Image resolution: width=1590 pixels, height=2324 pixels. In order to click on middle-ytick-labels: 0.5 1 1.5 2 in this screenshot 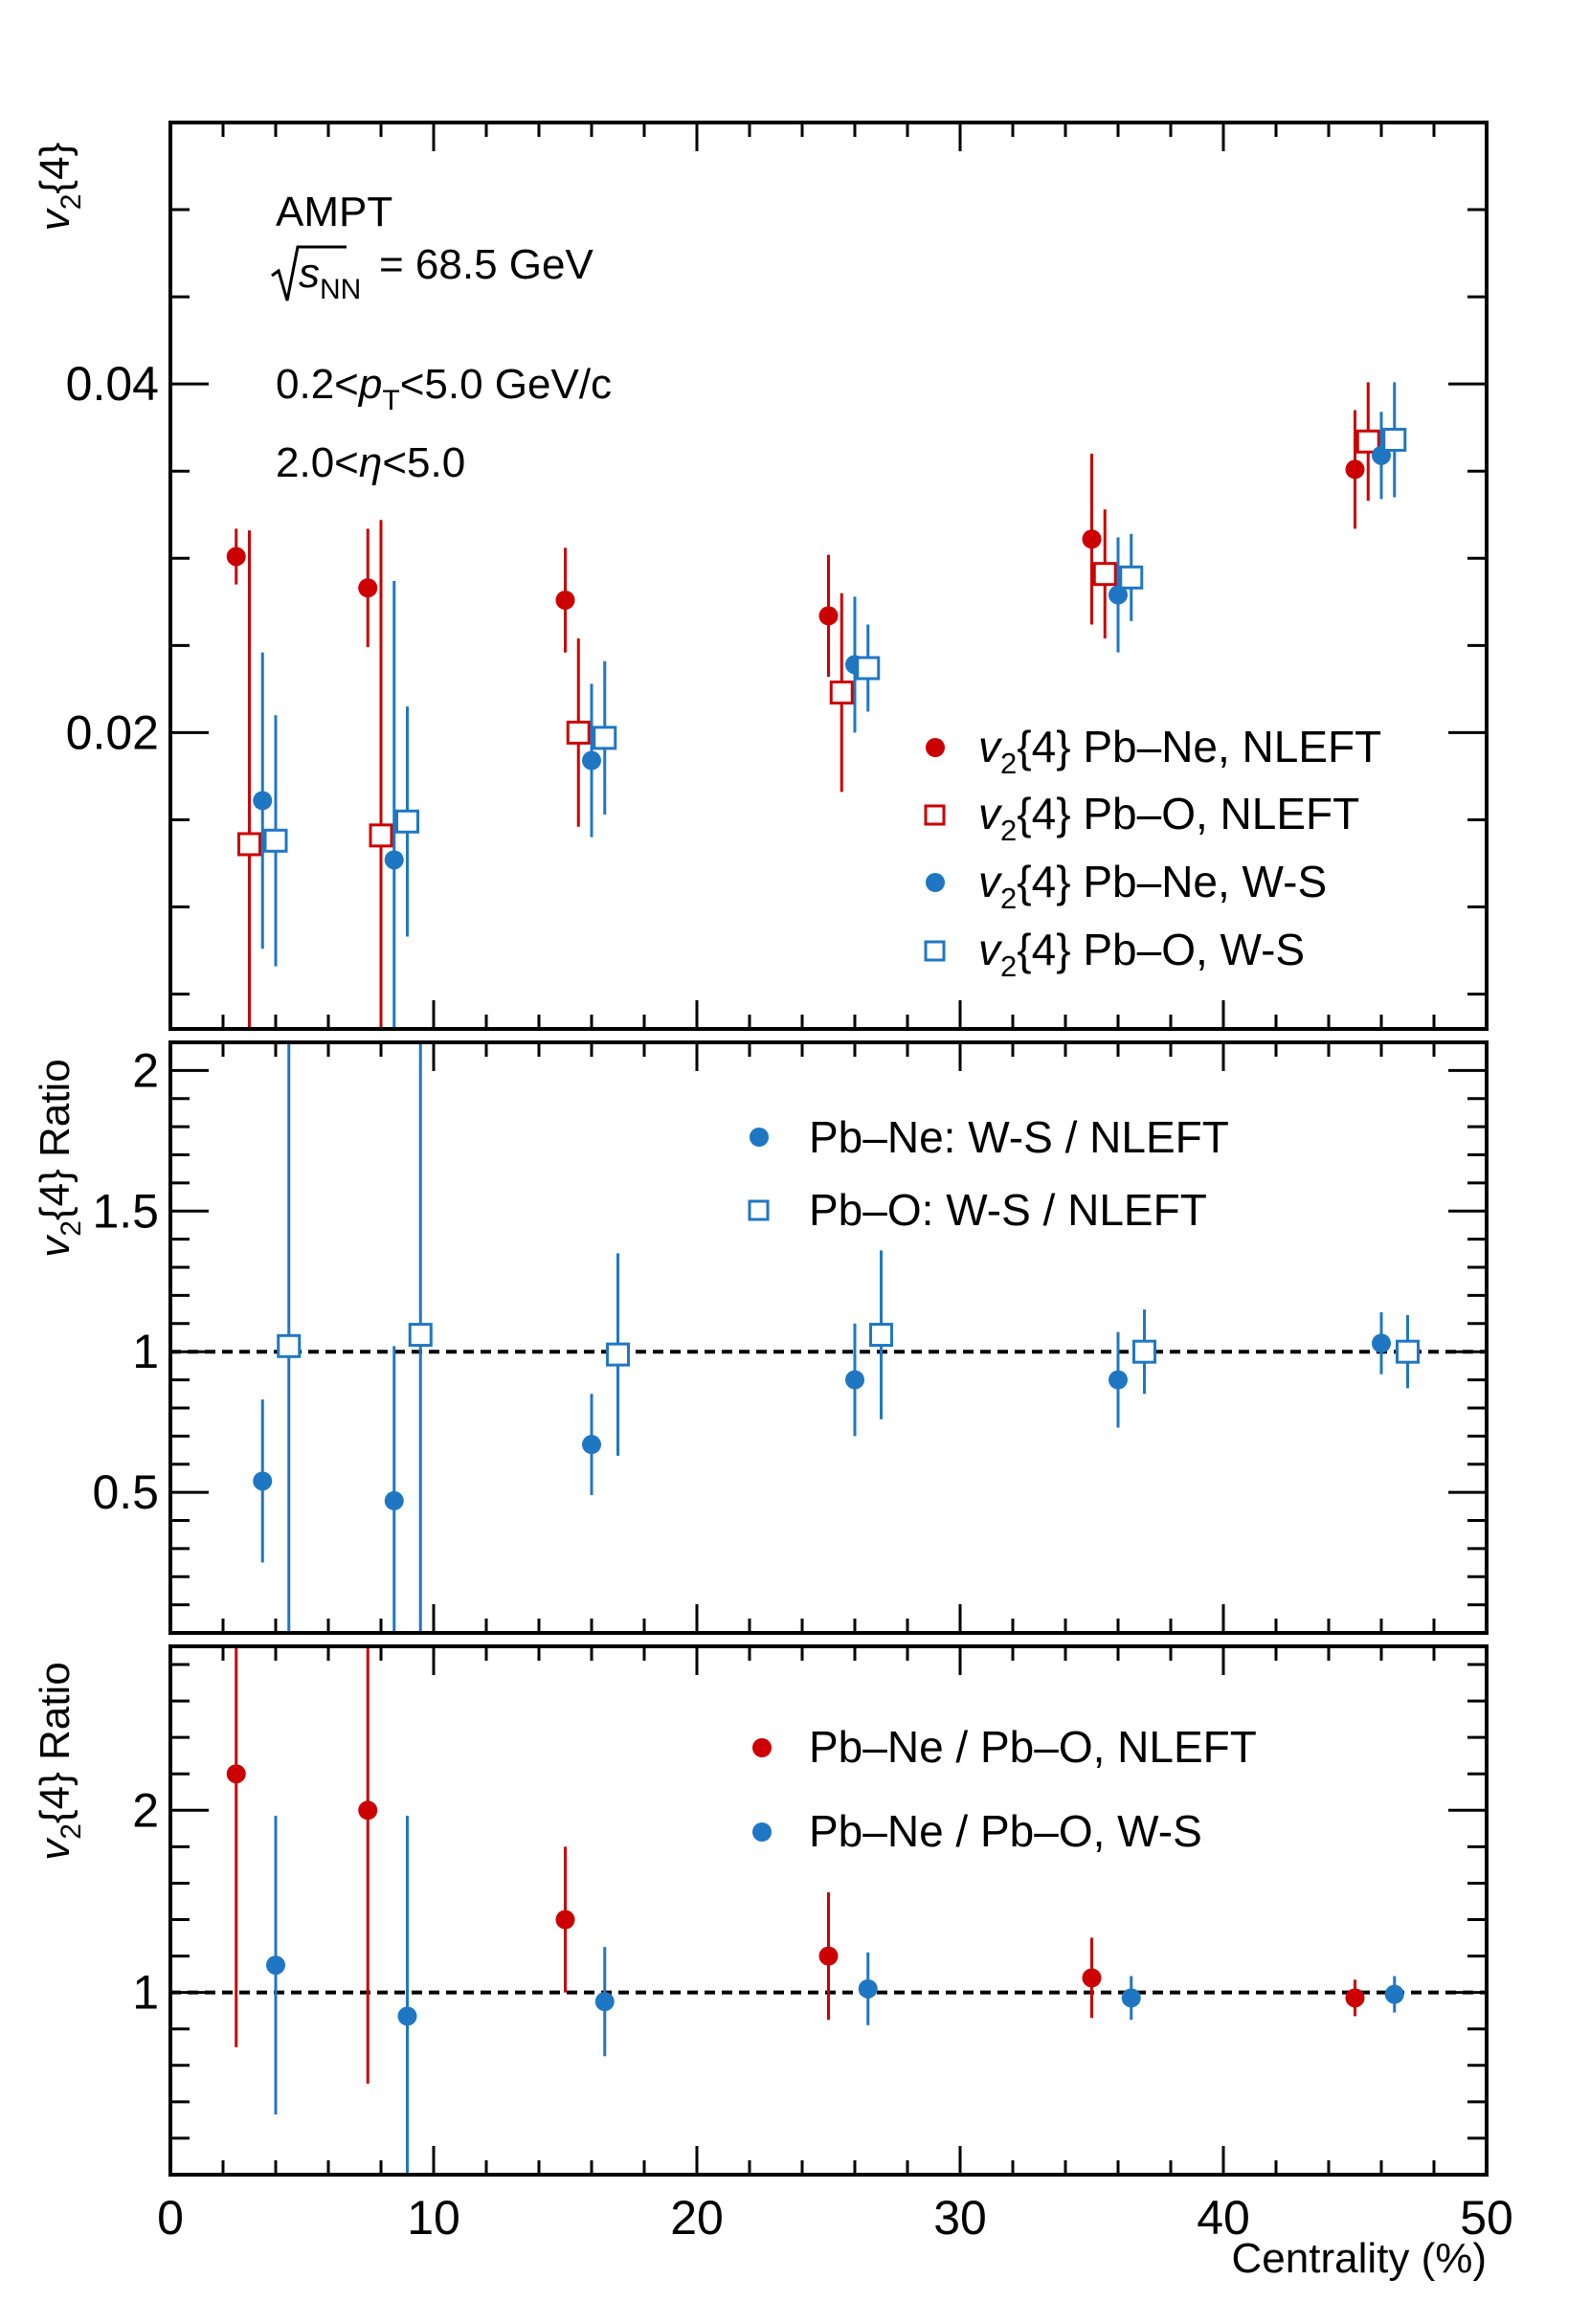, I will do `click(126, 1281)`.